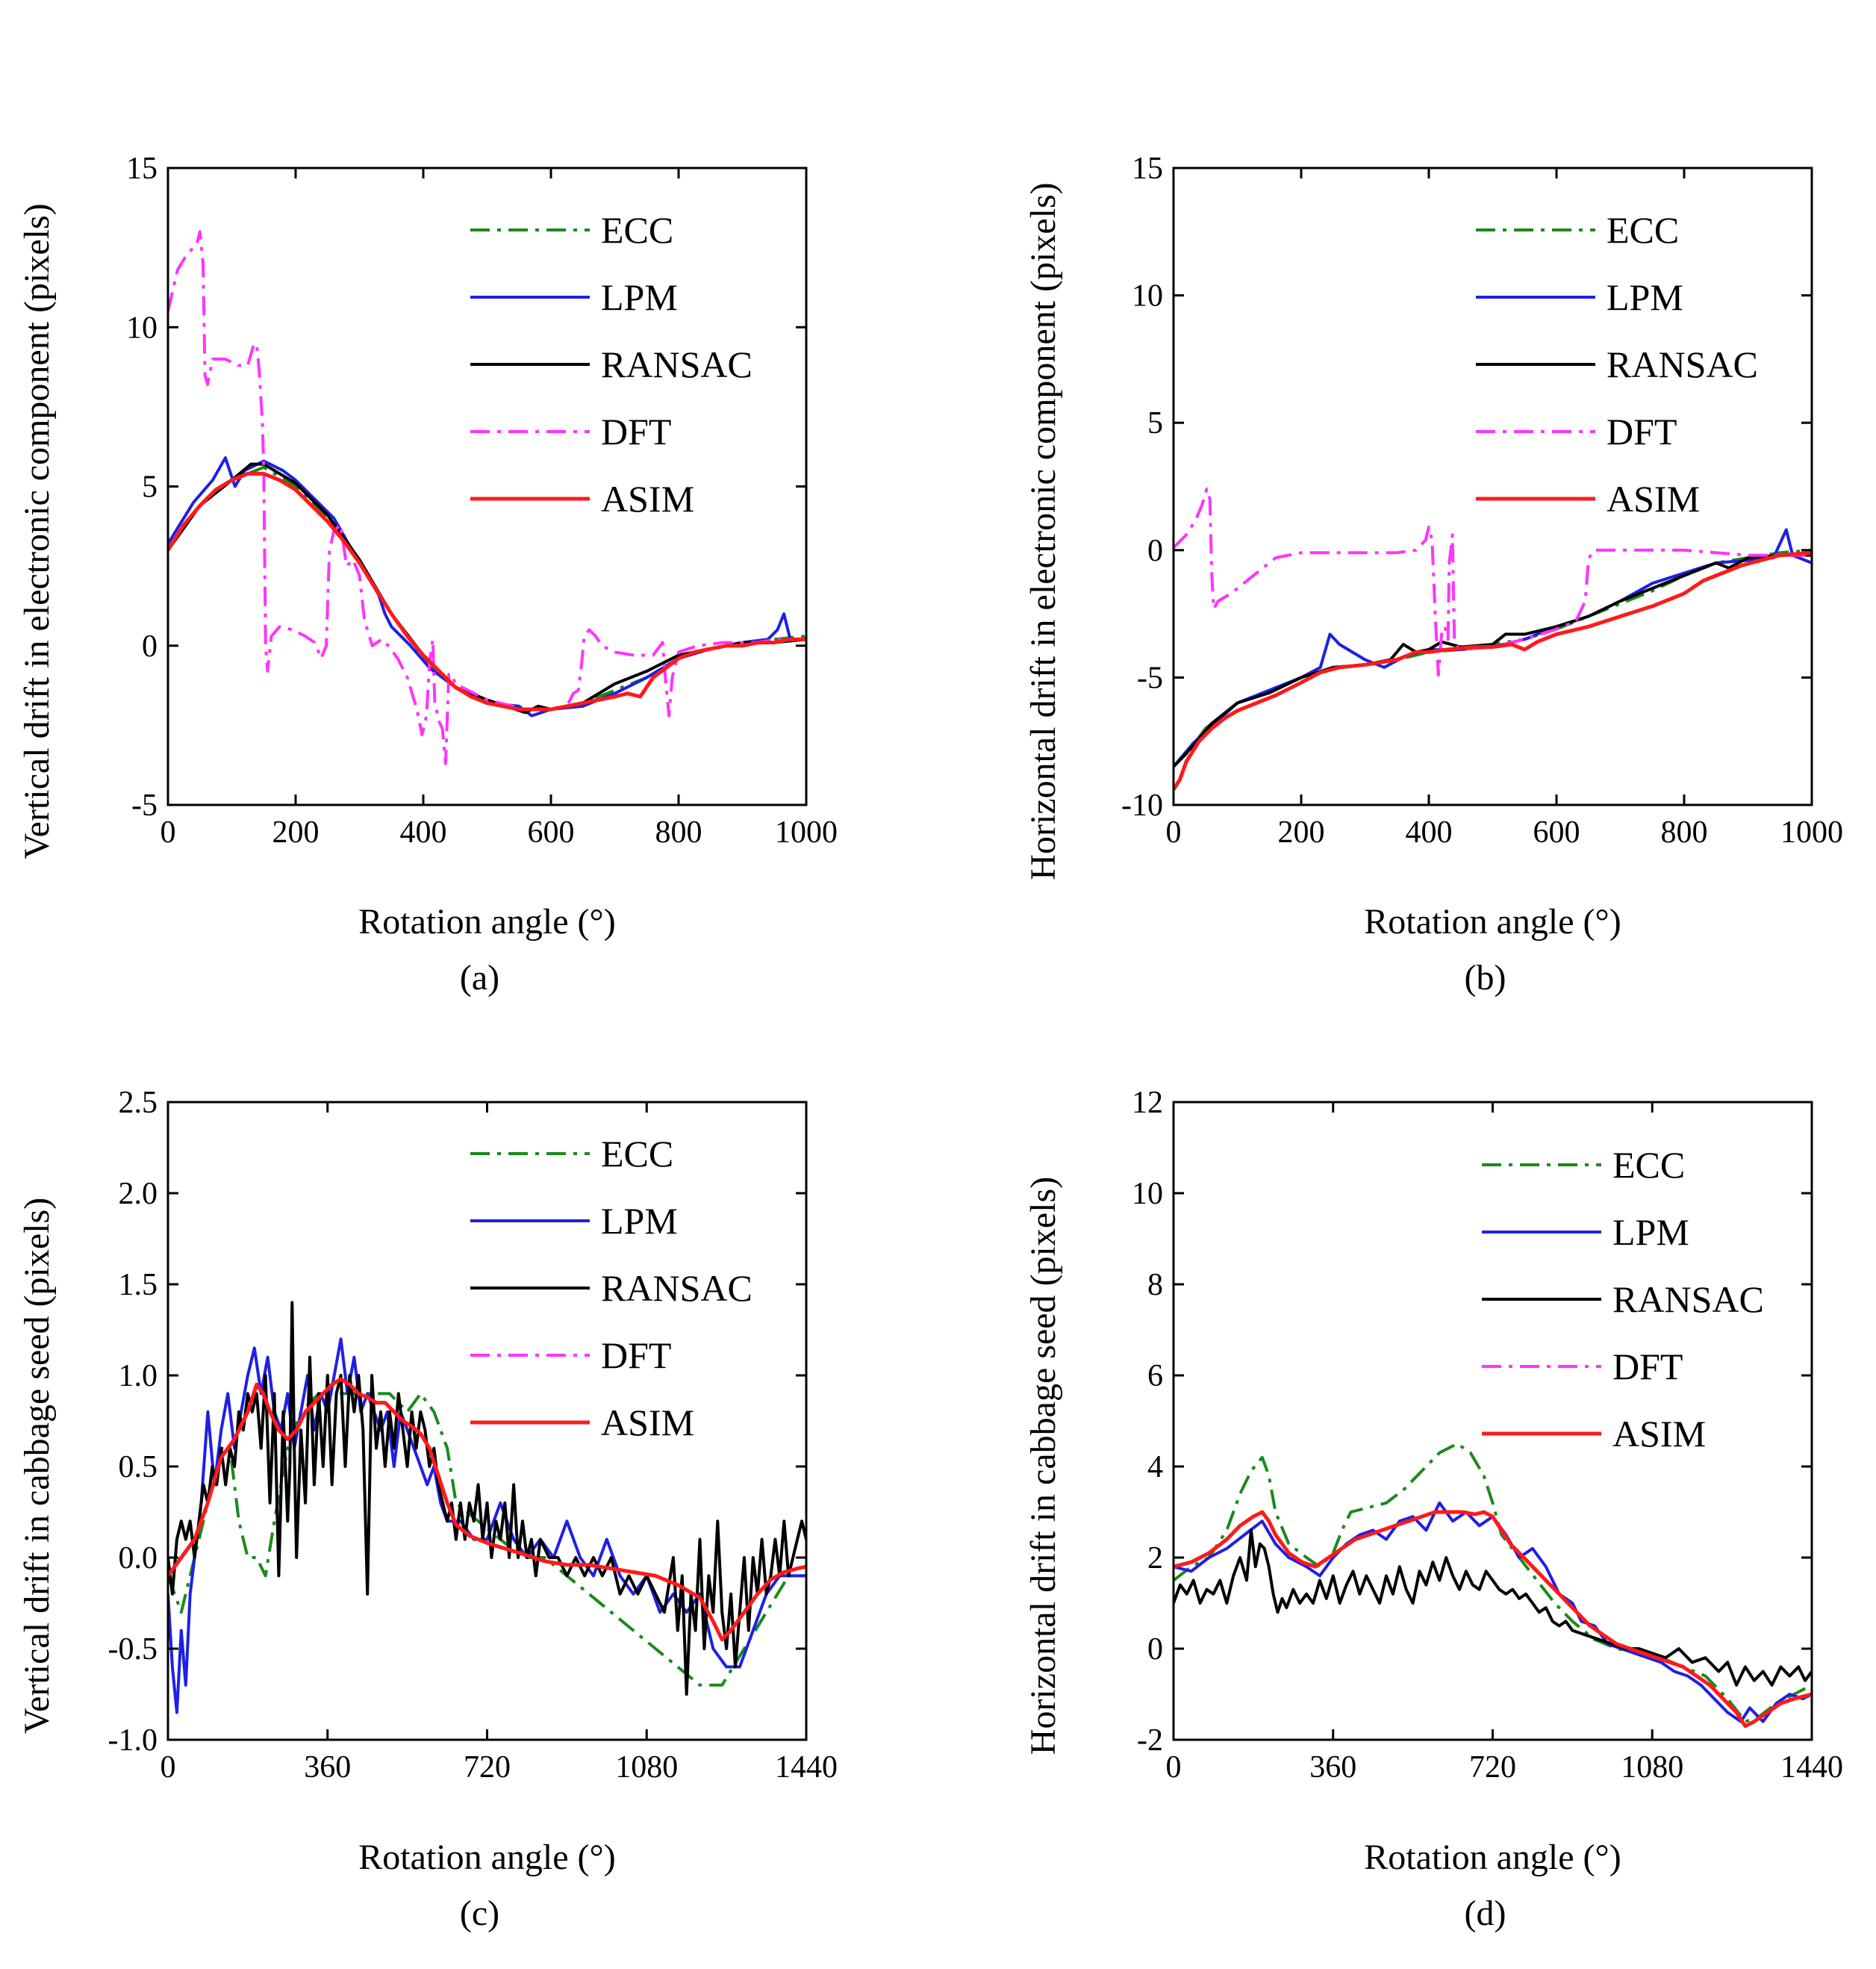 The width and height of the screenshot is (1876, 1969). What do you see at coordinates (479, 978) in the screenshot?
I see `panel-caption: (a)` at bounding box center [479, 978].